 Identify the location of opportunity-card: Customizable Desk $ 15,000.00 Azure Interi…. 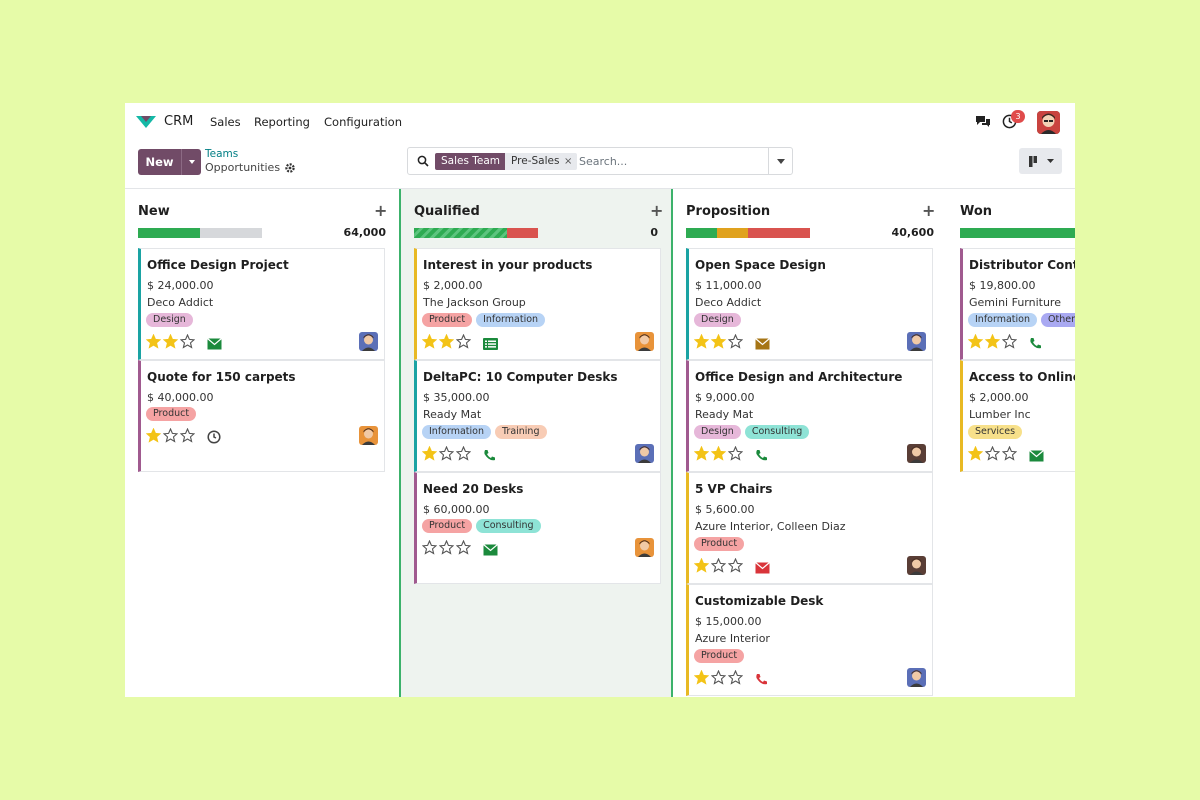
(809, 640).